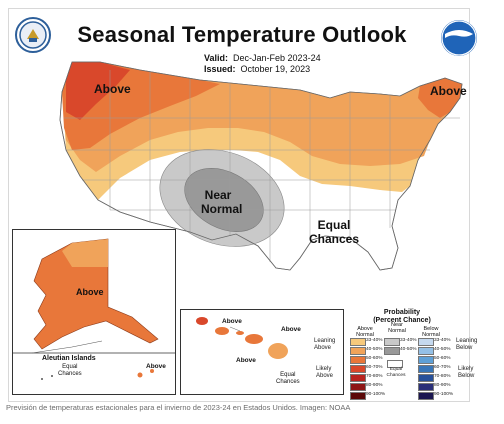 This screenshot has height=424, width=504. I want to click on legend-title-1: Probability, so click(402, 312).